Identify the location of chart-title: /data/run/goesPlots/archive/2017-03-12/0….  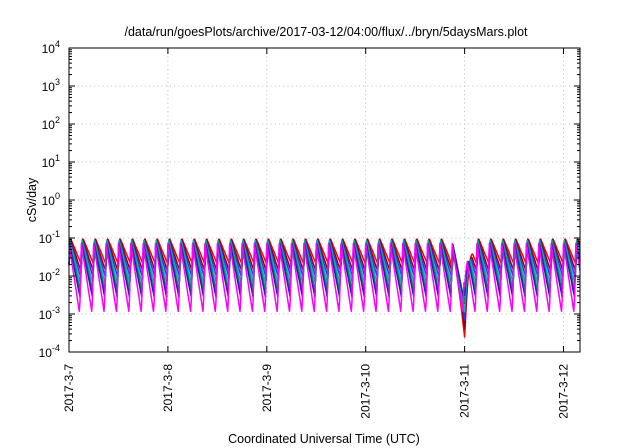
(326, 32).